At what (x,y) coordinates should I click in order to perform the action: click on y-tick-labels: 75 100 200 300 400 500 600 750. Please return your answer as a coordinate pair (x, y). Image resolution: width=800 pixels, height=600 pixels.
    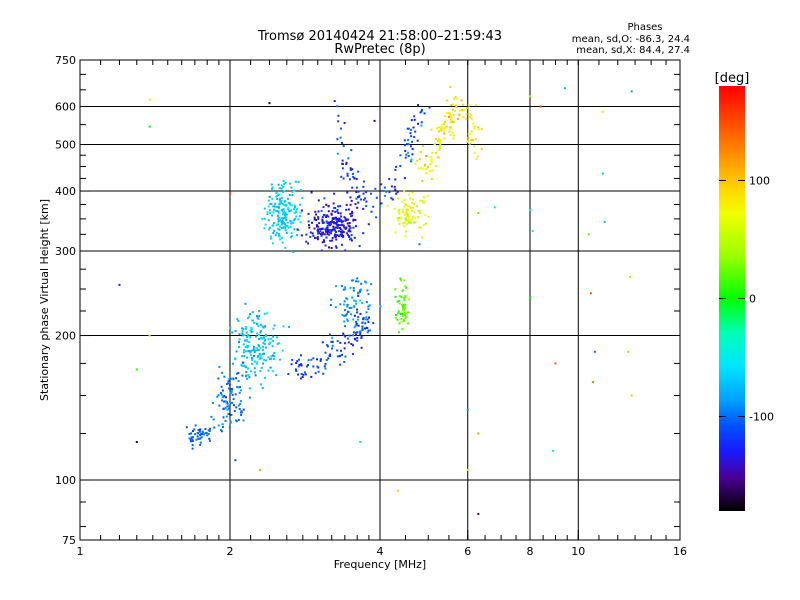
    Looking at the image, I should click on (72, 300).